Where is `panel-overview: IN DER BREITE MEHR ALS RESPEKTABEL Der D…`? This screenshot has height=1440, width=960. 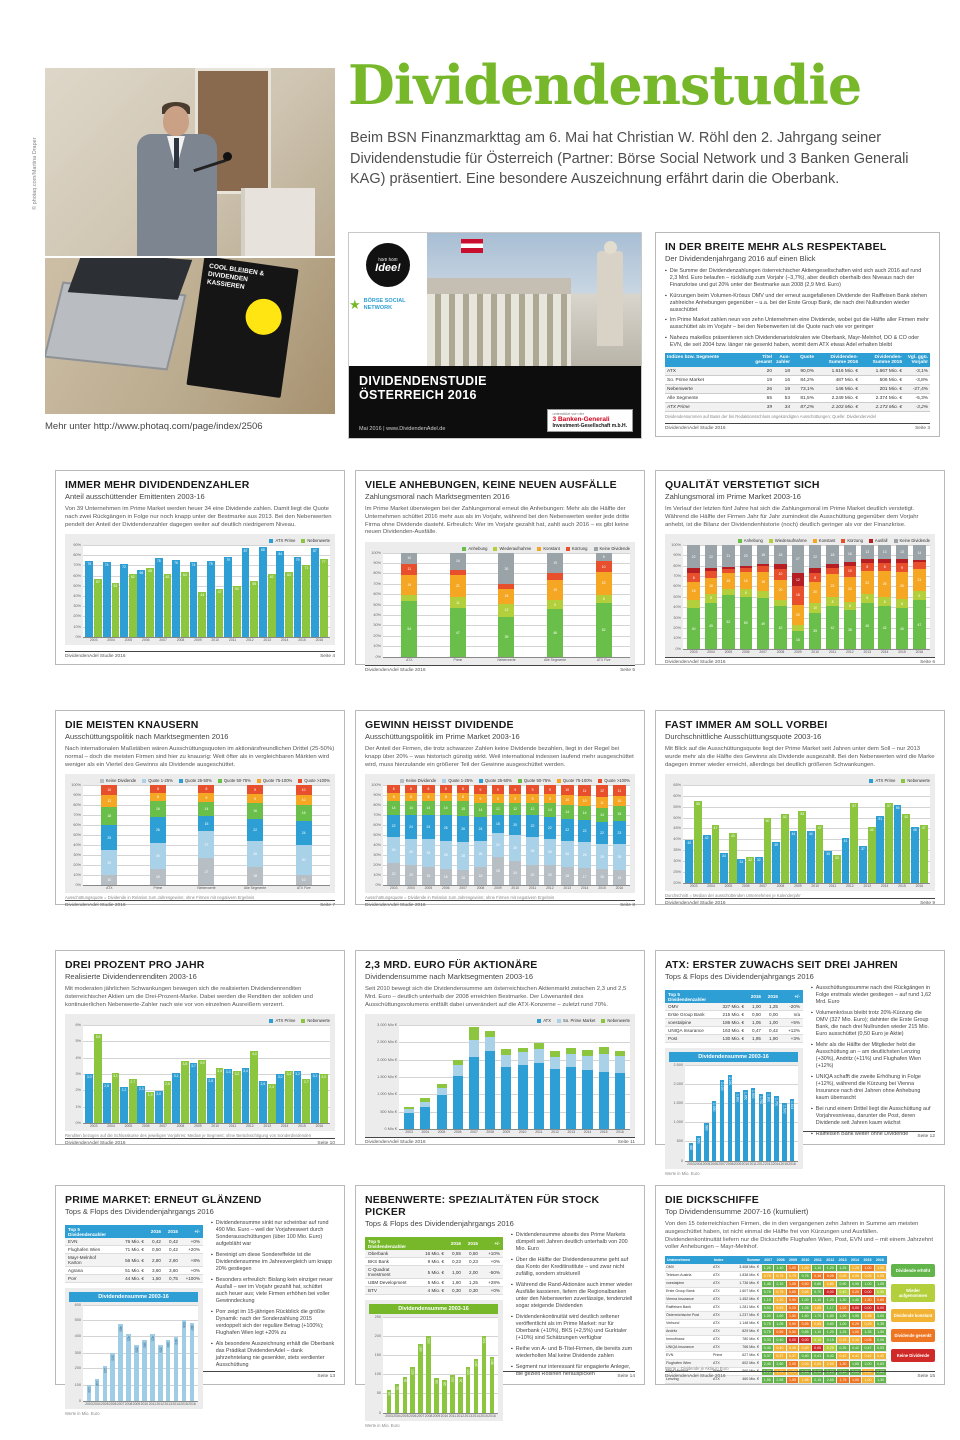
panel-overview: IN DER BREITE MEHR ALS RESPEKTABEL Der D… is located at coordinates (797, 334).